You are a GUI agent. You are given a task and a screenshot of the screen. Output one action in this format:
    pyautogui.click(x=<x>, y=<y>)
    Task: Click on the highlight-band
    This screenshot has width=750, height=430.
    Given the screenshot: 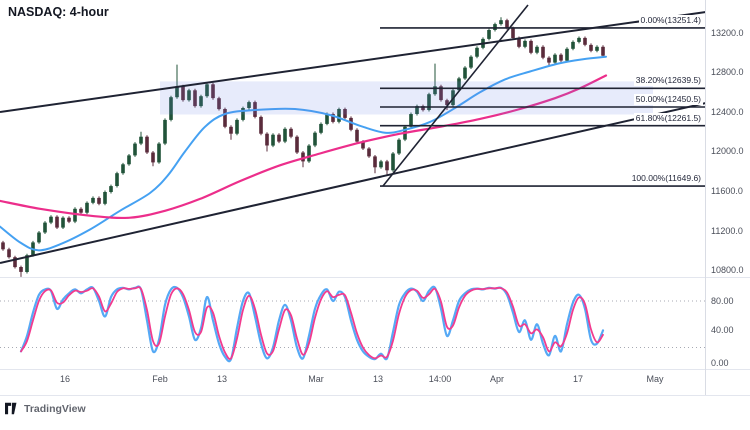 What is the action you would take?
    pyautogui.click(x=406, y=98)
    